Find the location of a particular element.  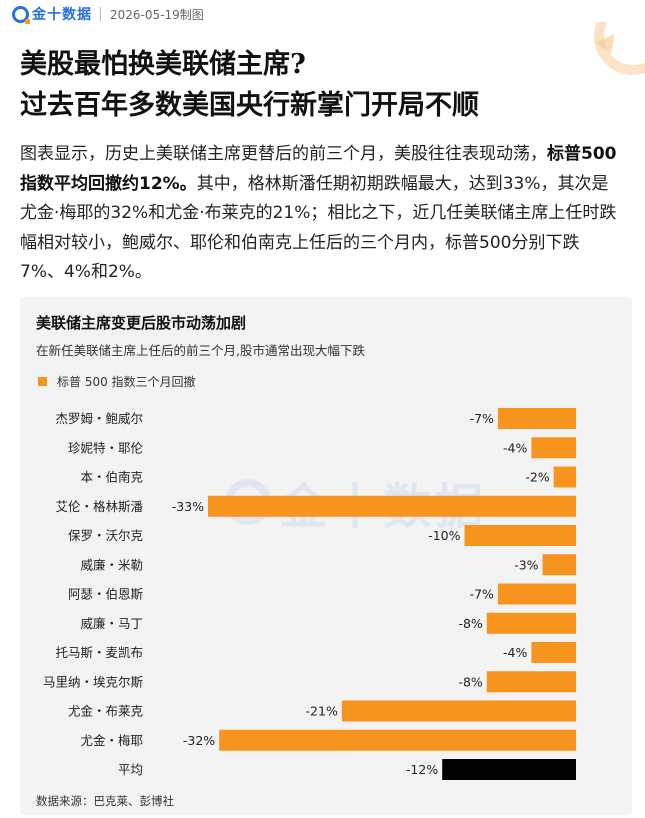

data-label: -2% is located at coordinates (537, 477).